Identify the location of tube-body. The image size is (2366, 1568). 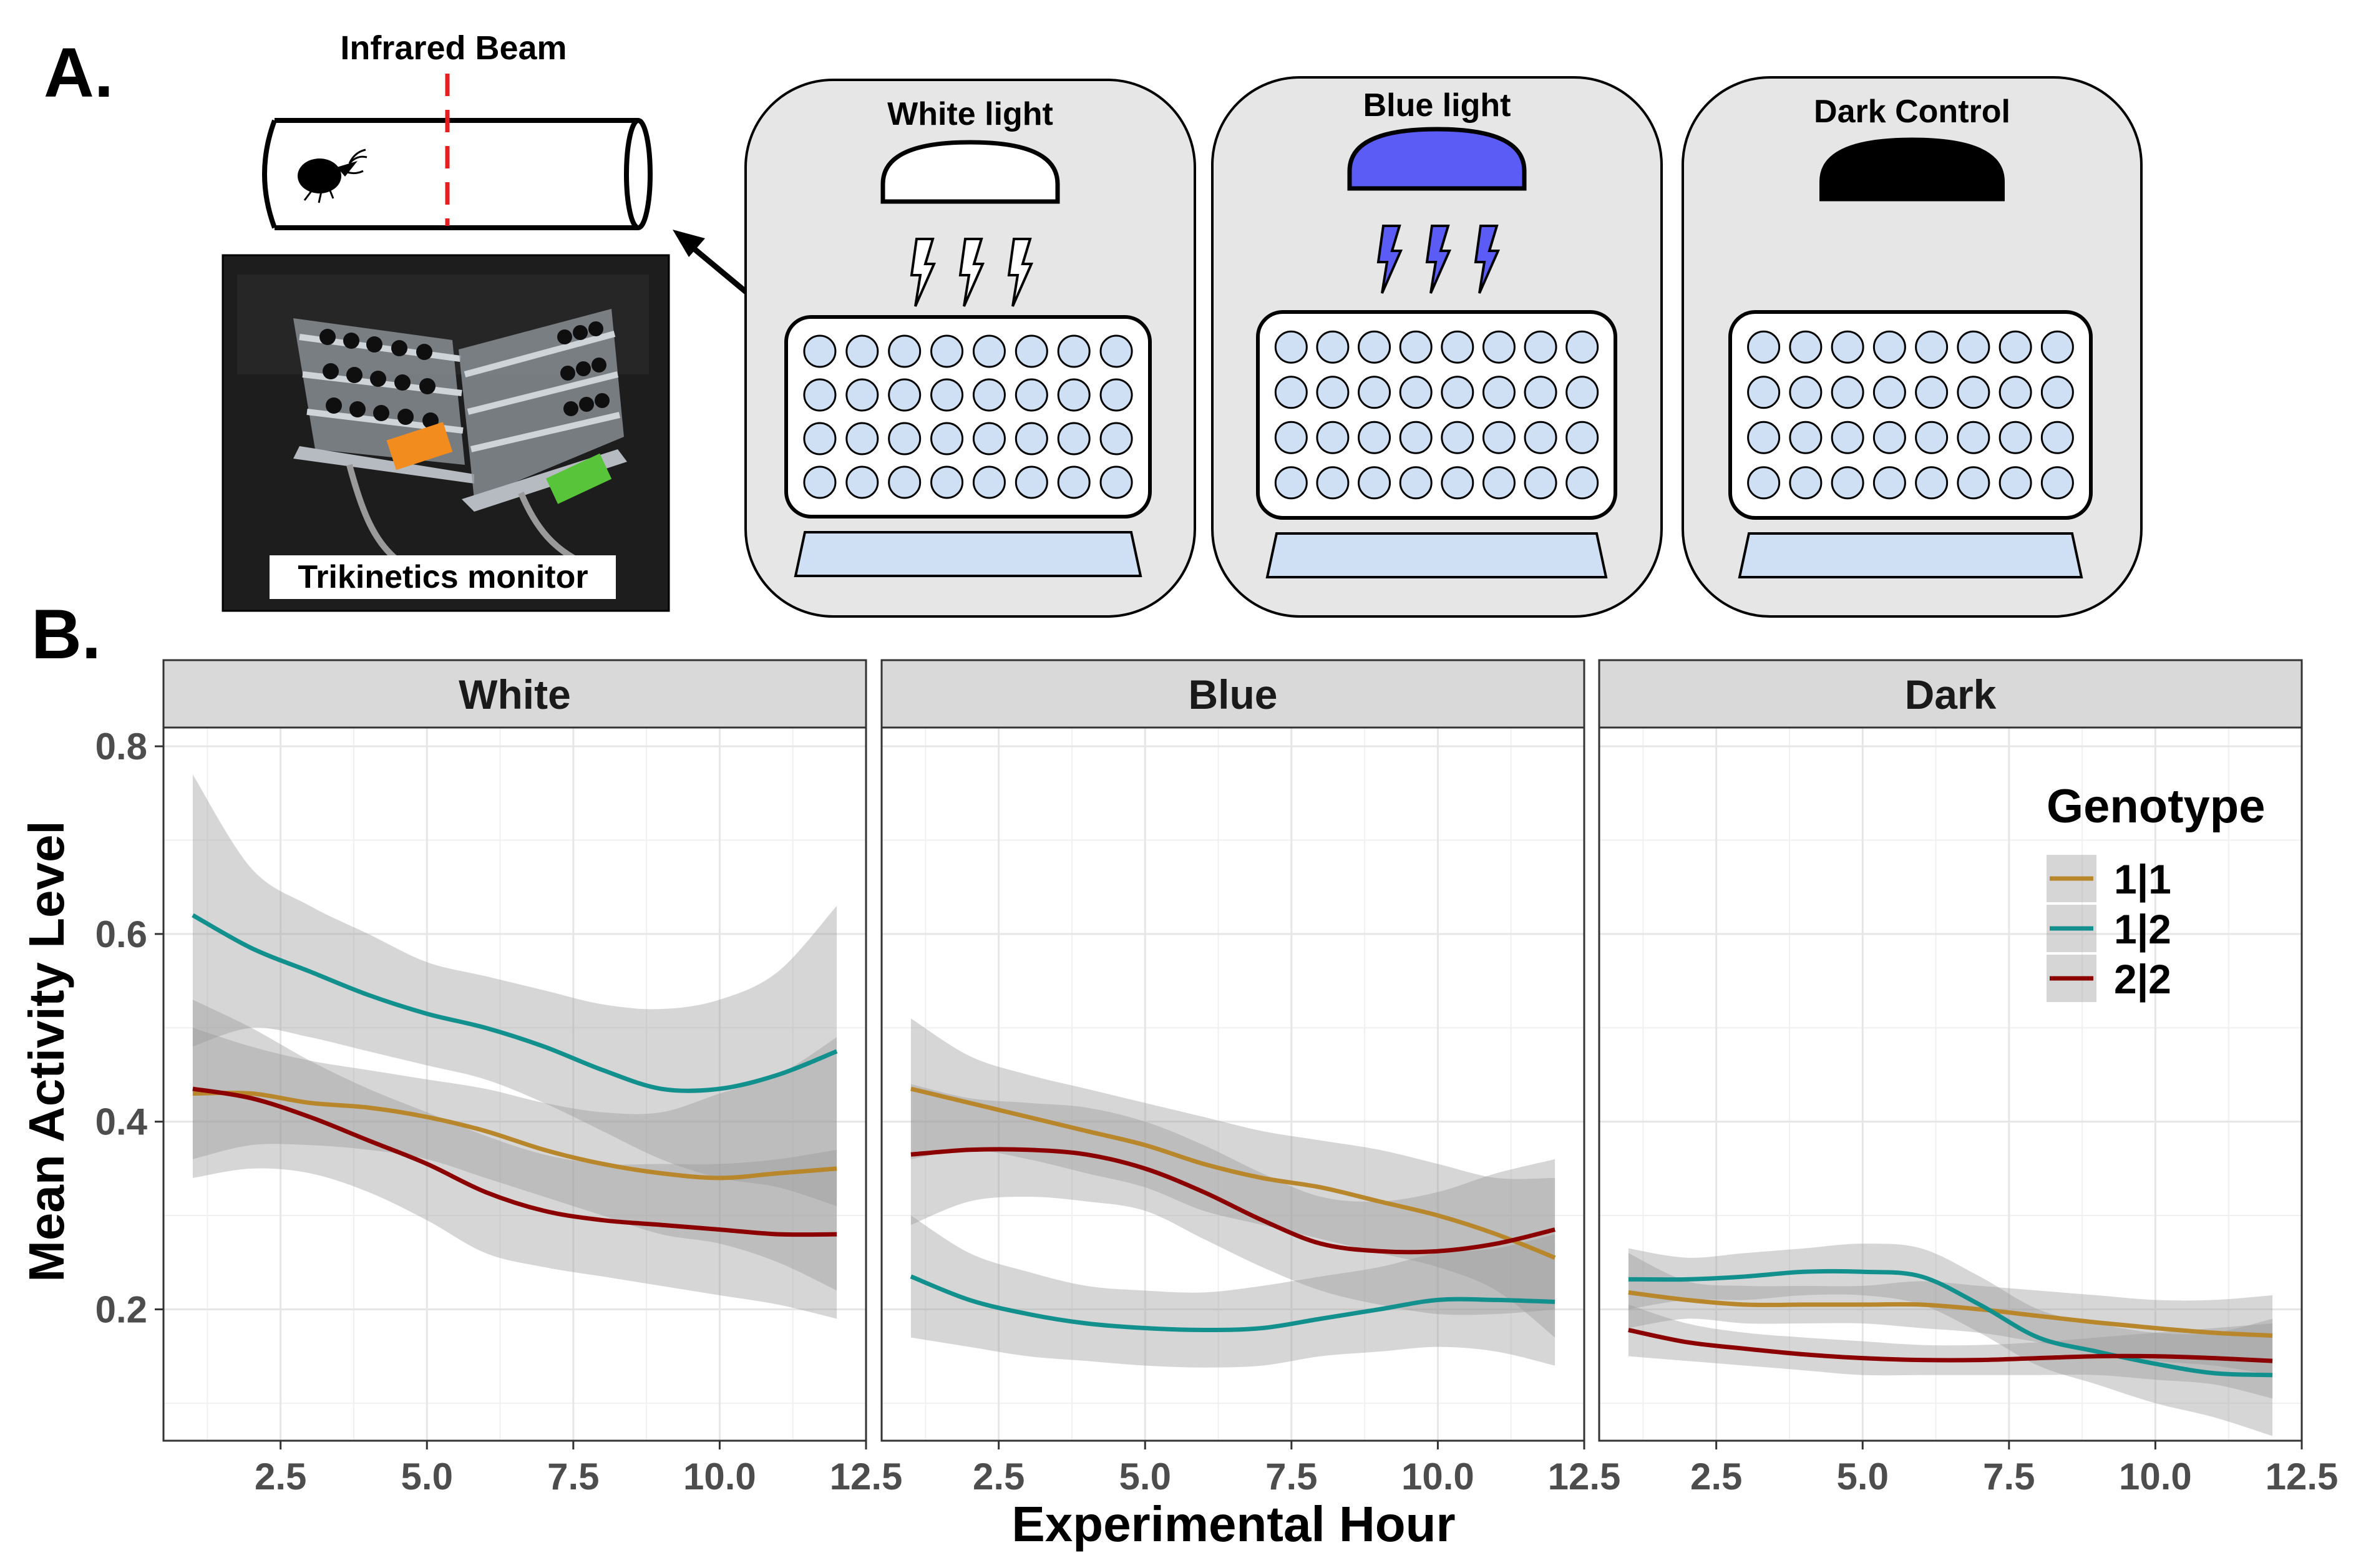
(456, 174).